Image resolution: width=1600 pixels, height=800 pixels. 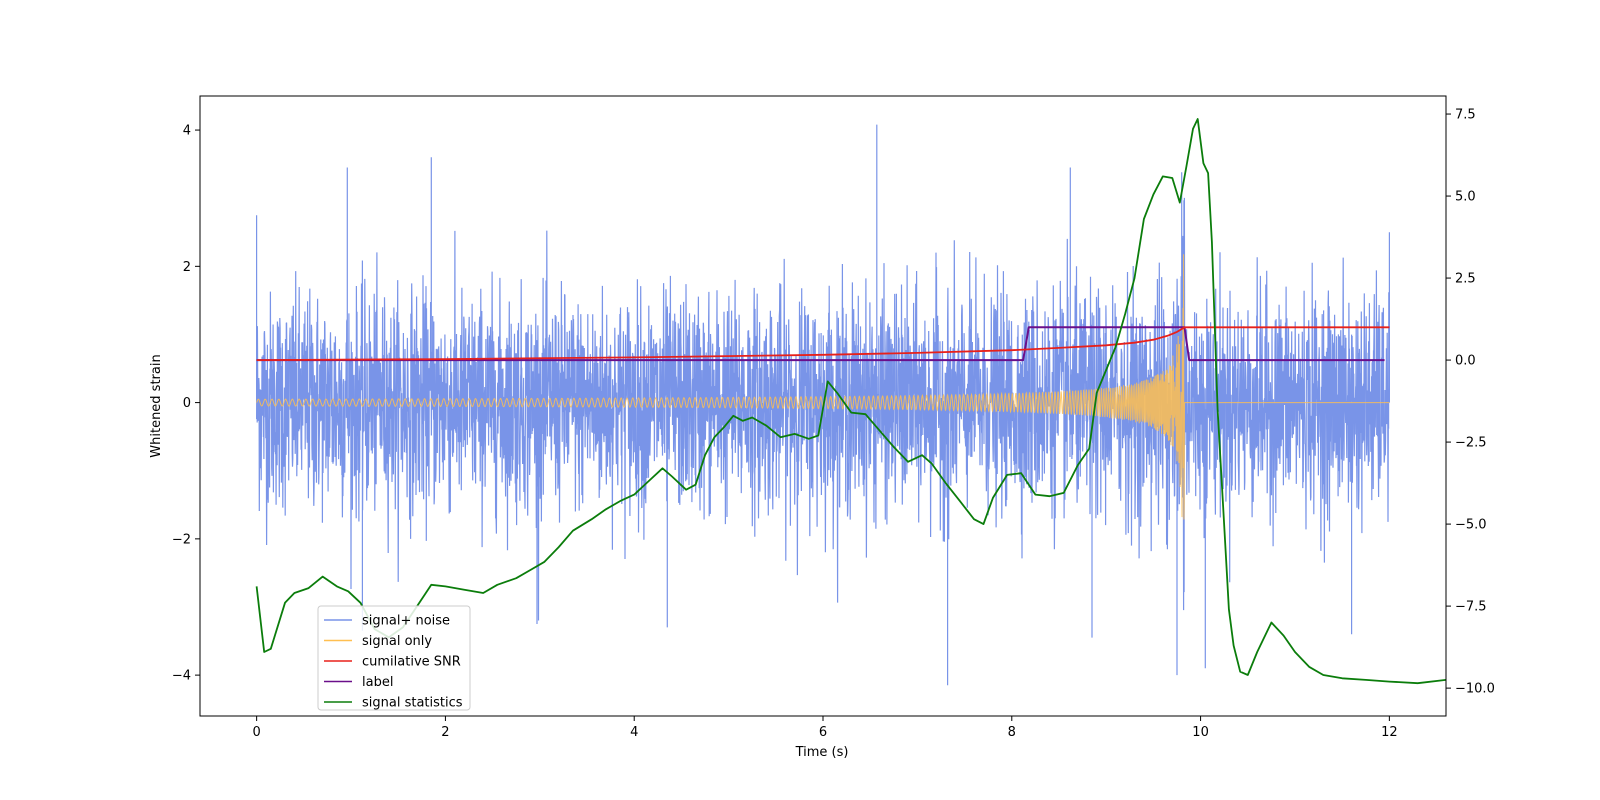 What do you see at coordinates (1389, 732) in the screenshot?
I see `x-tick-label: 12` at bounding box center [1389, 732].